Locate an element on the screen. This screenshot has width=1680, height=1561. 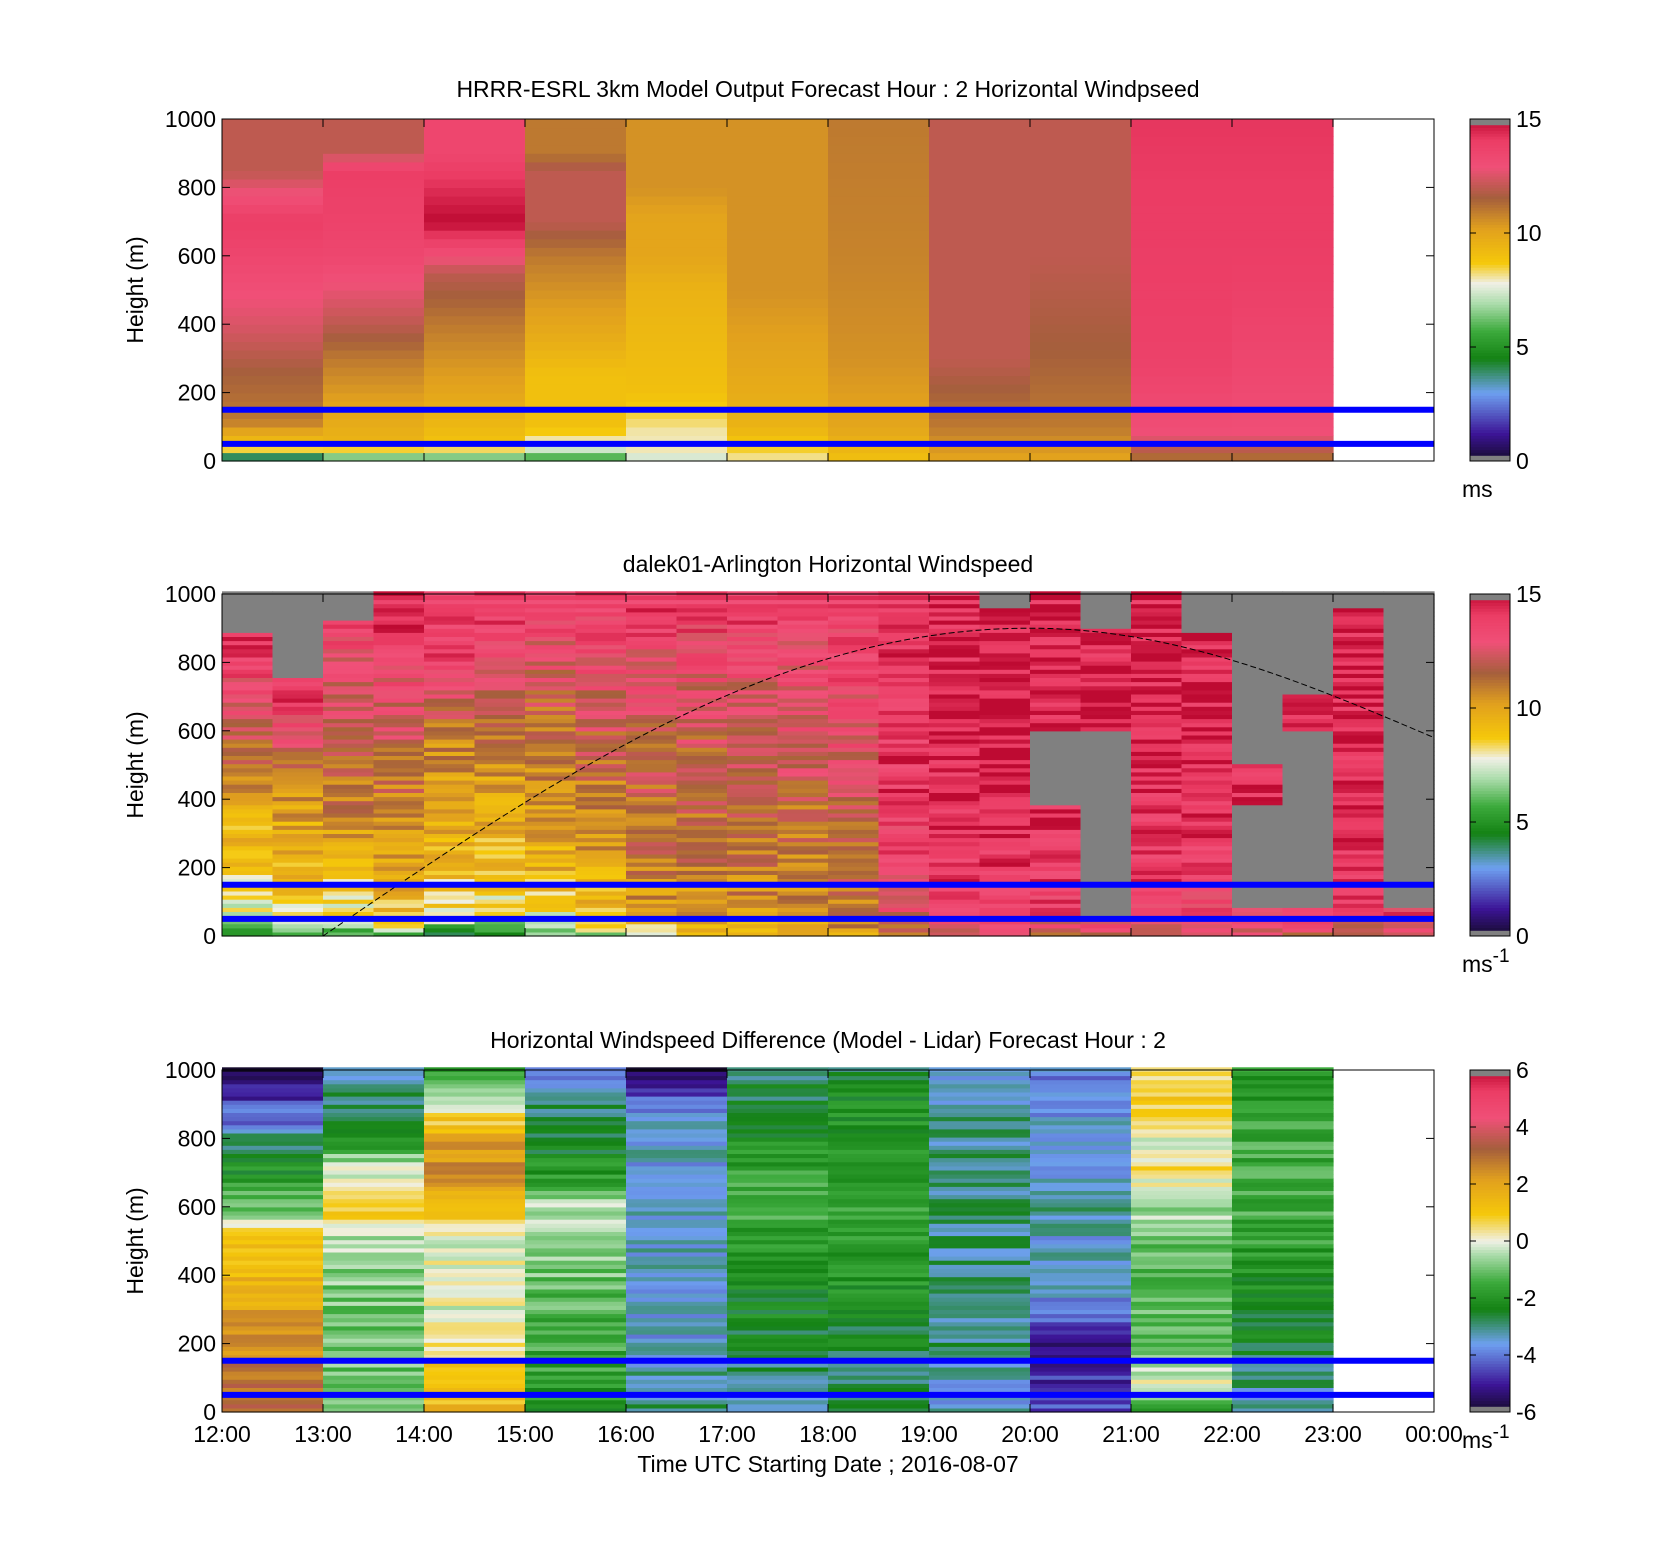
y-tick-label: 1000 is located at coordinates (190, 119).